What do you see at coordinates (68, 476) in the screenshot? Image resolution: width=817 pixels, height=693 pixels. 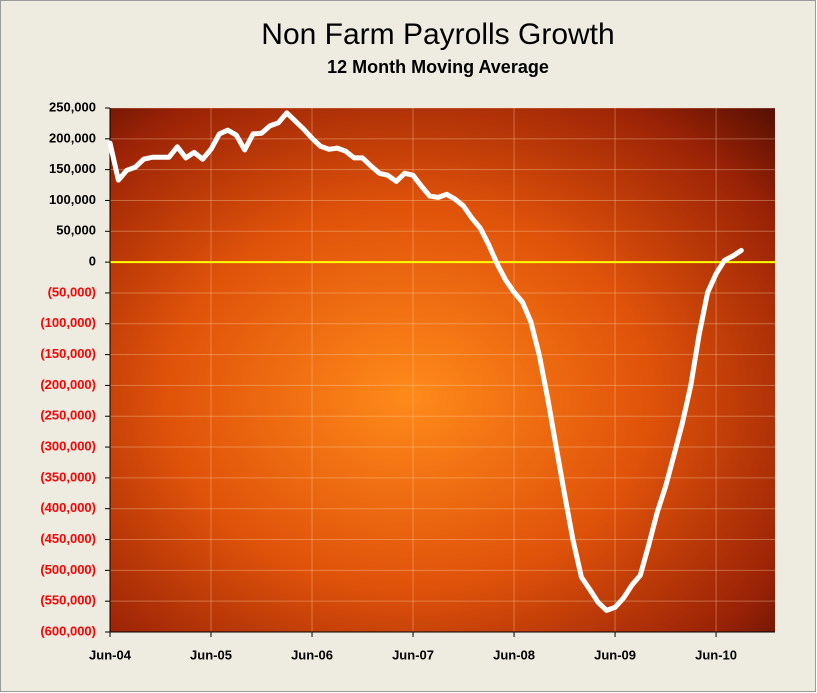 I see `y-tick-label: (350,000)` at bounding box center [68, 476].